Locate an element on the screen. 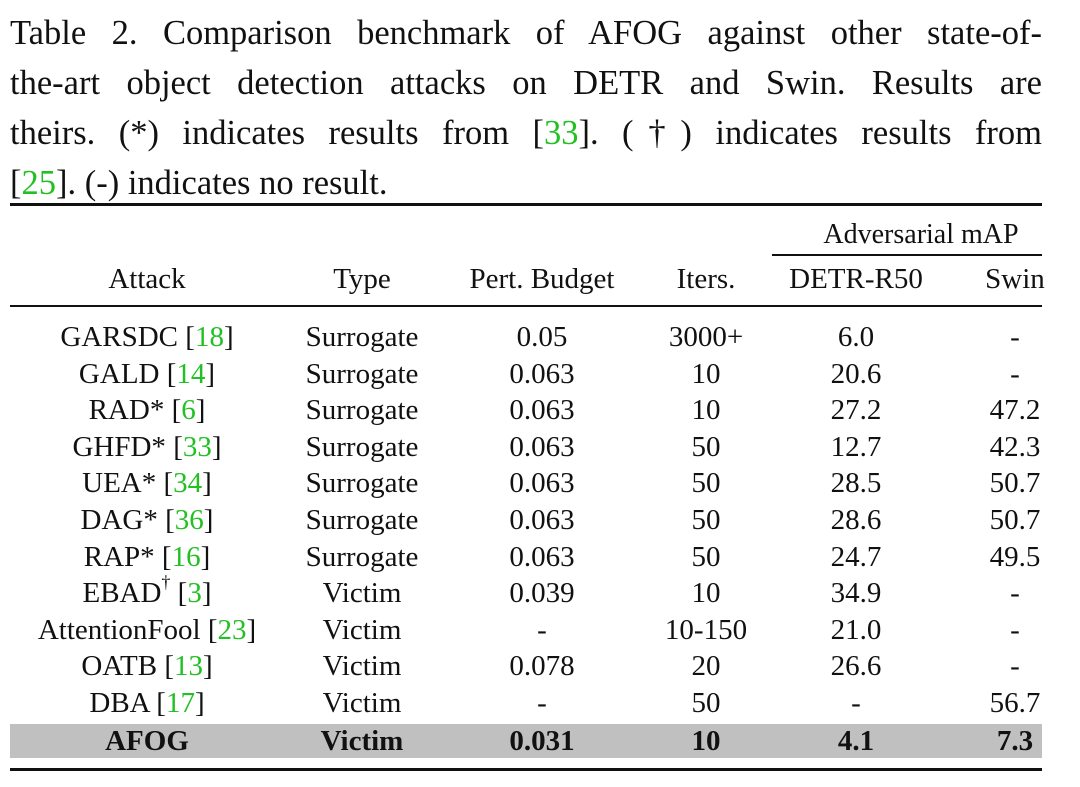 This screenshot has height=787, width=1080. highlight-row-background is located at coordinates (526, 741).